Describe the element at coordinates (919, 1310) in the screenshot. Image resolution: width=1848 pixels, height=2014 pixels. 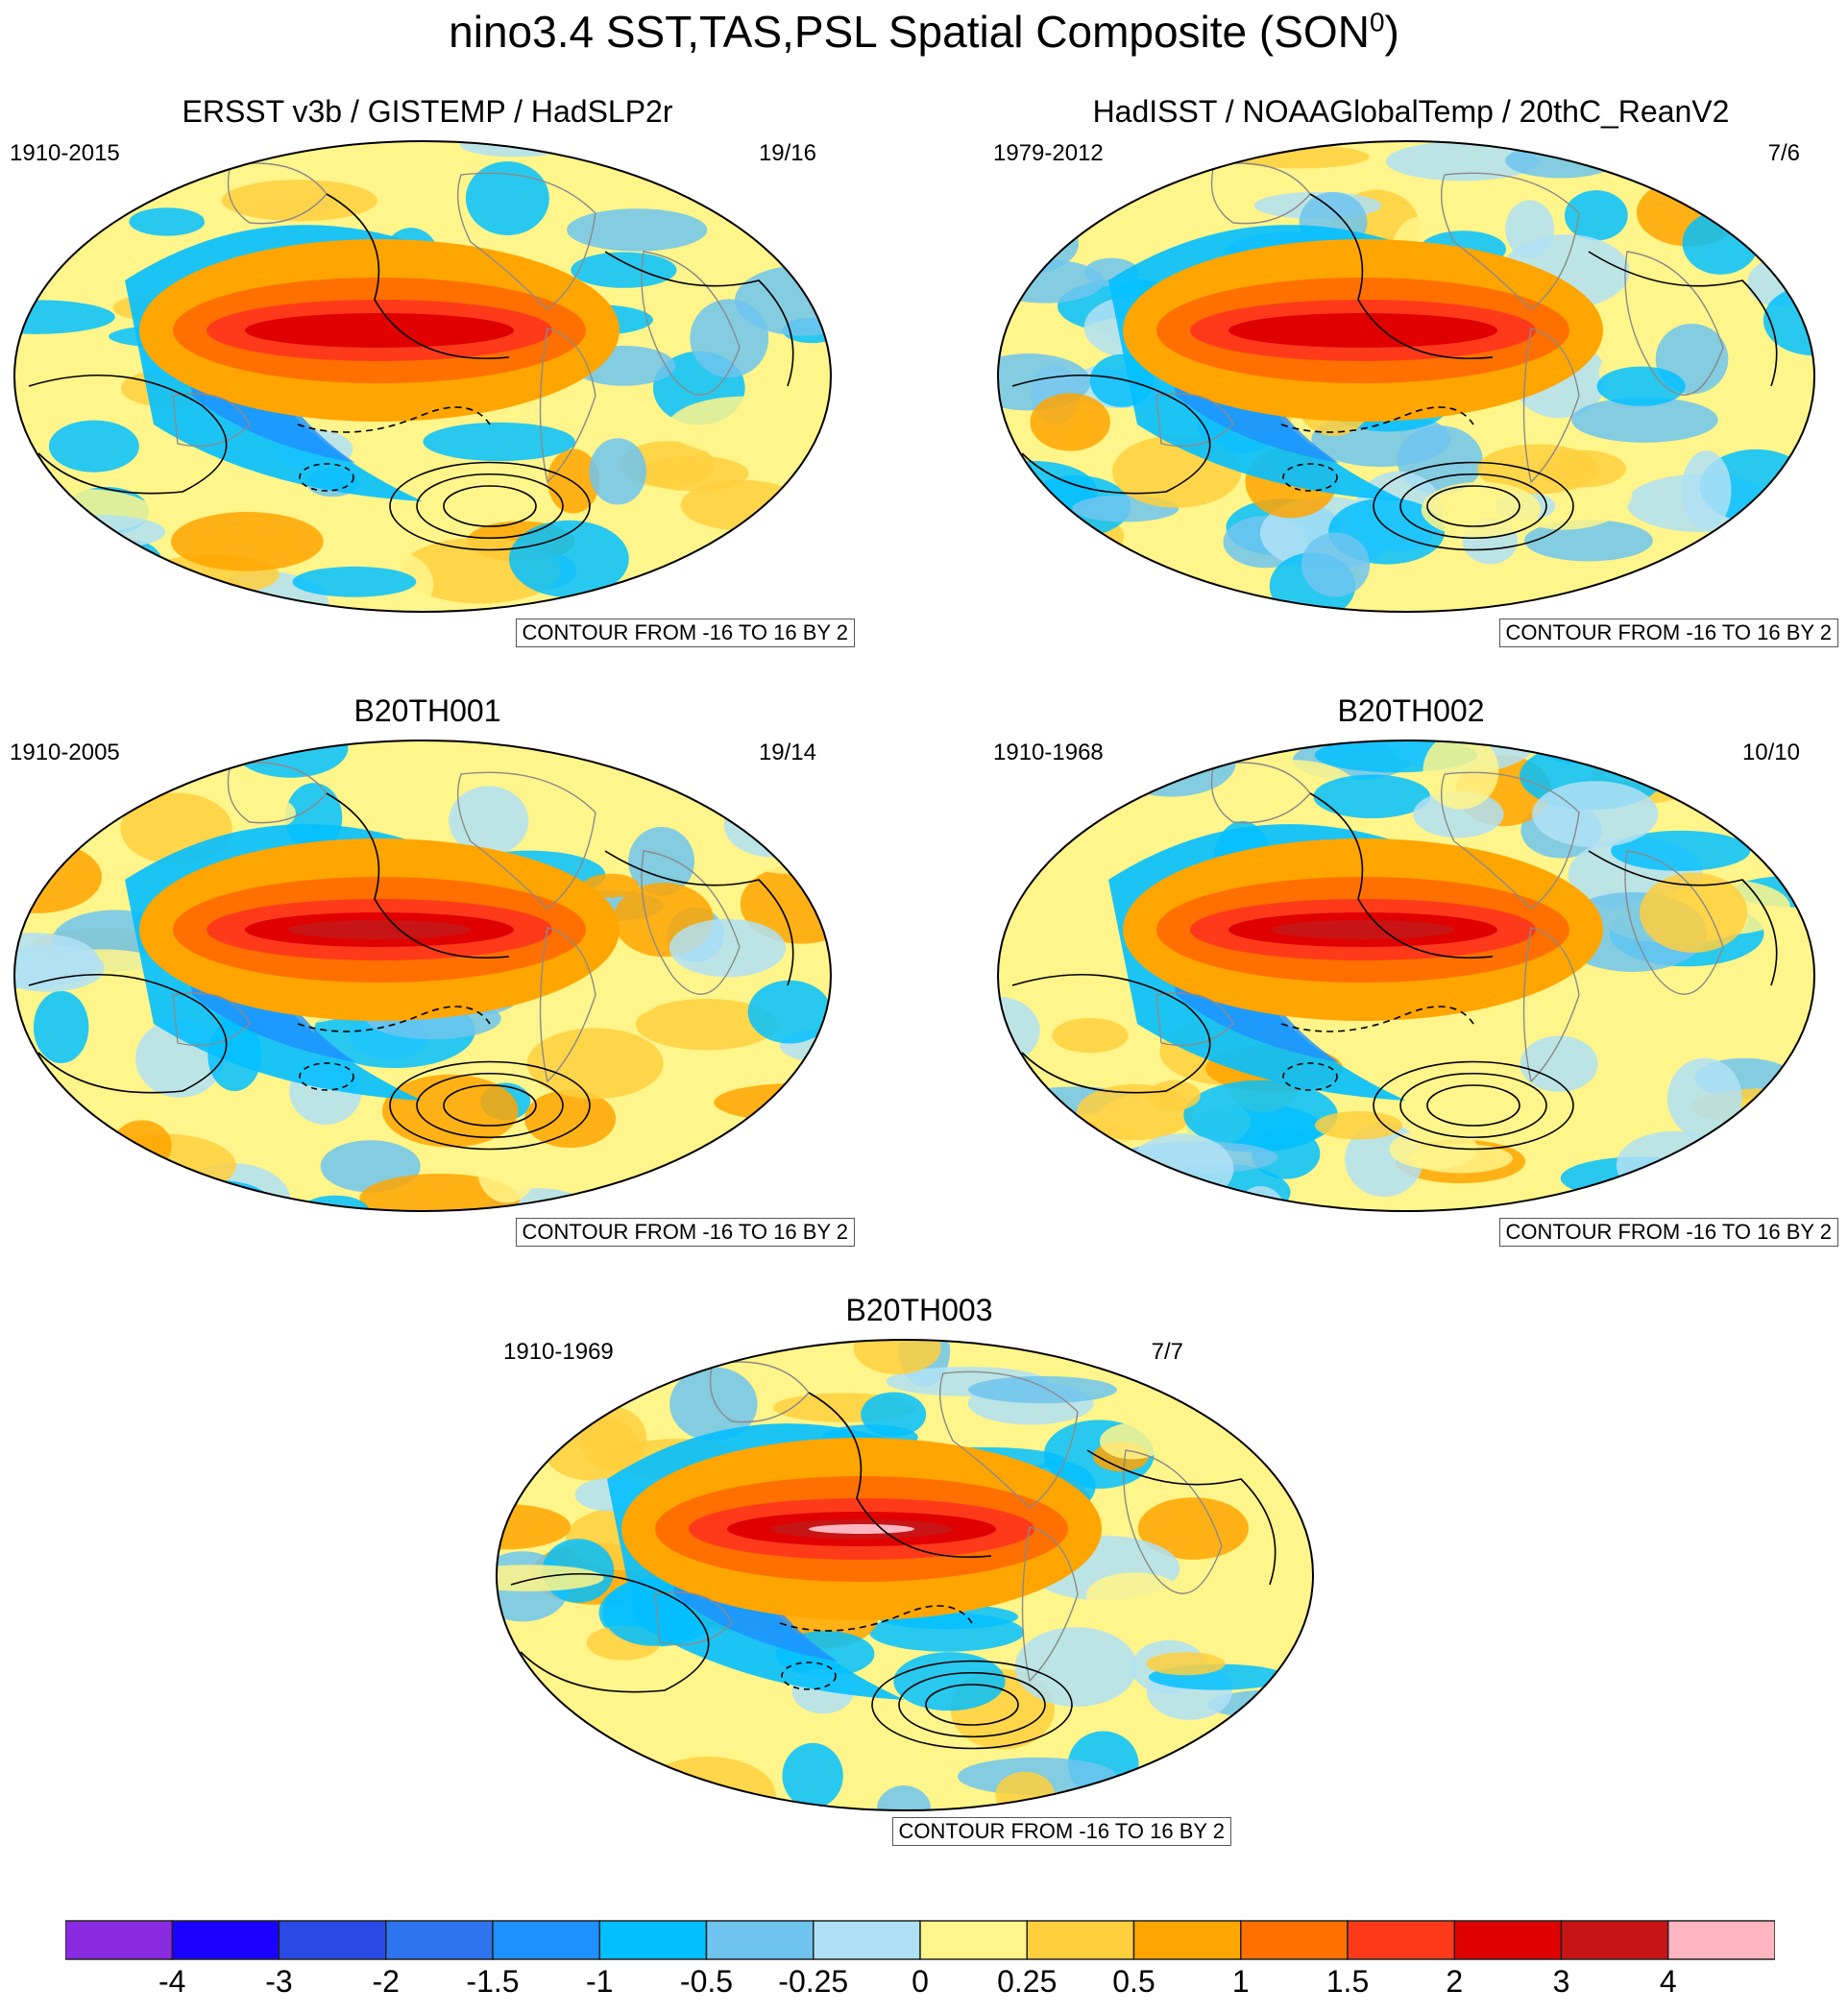
I see `panel-title: B20TH003` at that location.